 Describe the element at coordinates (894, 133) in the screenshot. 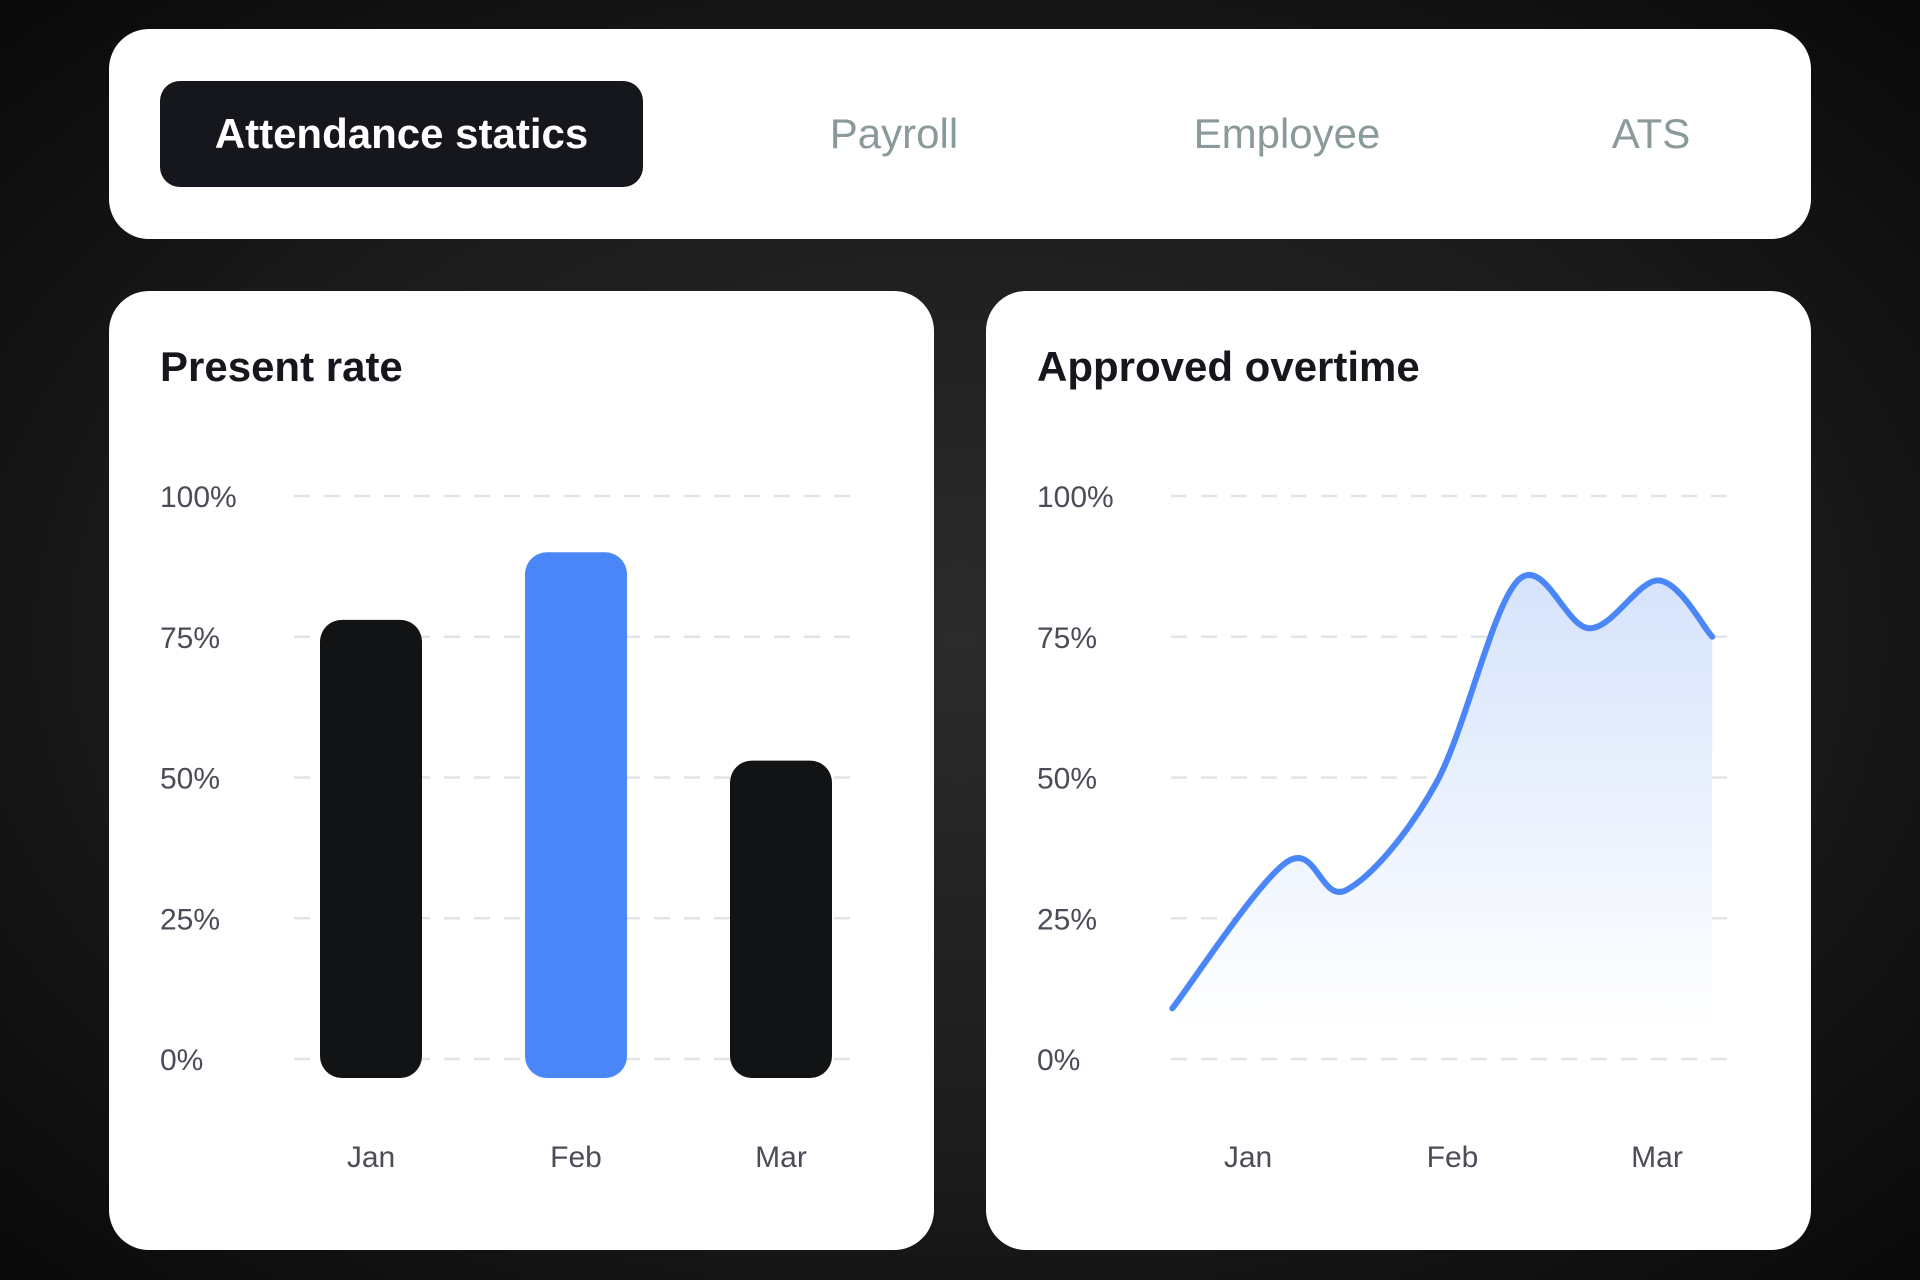

I see `tab-payroll: Payroll` at that location.